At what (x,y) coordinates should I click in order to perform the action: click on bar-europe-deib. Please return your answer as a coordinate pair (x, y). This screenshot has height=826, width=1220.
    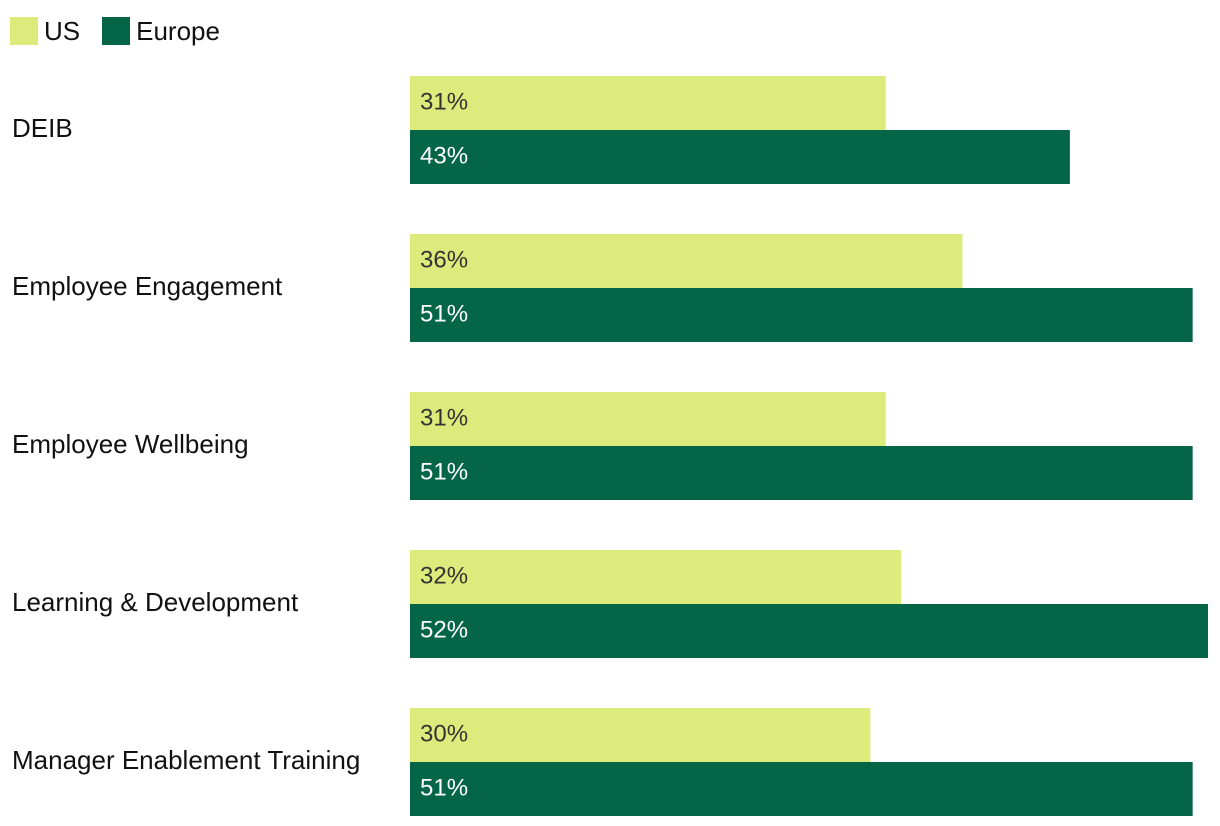
    Looking at the image, I should click on (740, 157).